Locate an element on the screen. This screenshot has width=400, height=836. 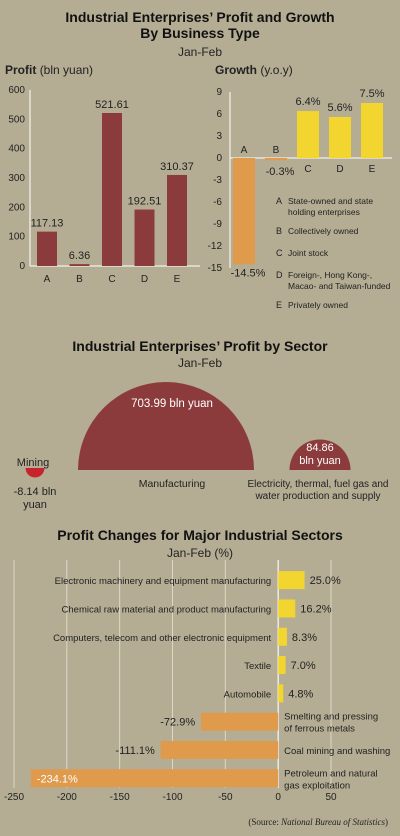
changes-category-label: gas exploitation is located at coordinates (317, 785).